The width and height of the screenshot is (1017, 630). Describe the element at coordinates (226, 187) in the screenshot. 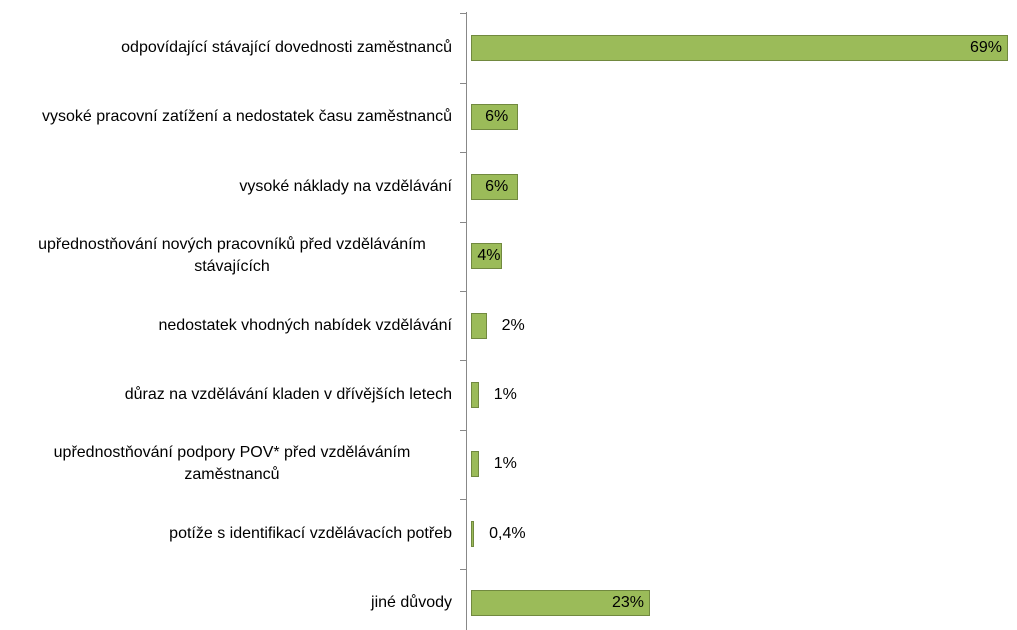

I see `category-label: vysoké náklady na vzdělávání` at that location.